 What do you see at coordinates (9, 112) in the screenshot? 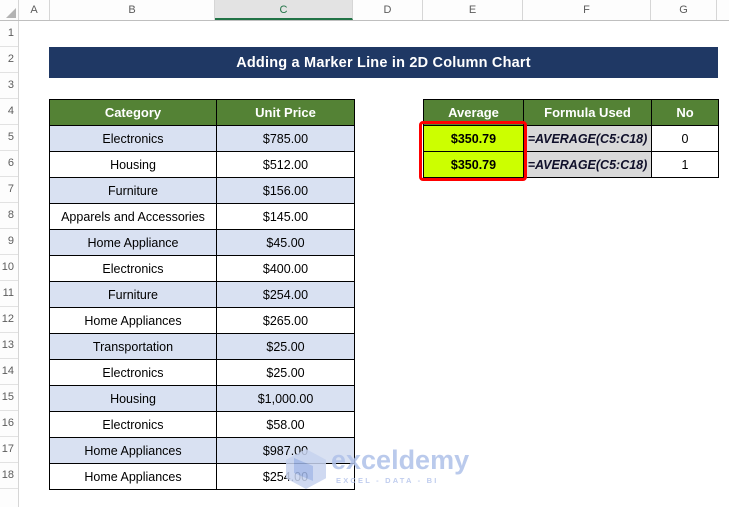
I see `row-header-4: 4` at bounding box center [9, 112].